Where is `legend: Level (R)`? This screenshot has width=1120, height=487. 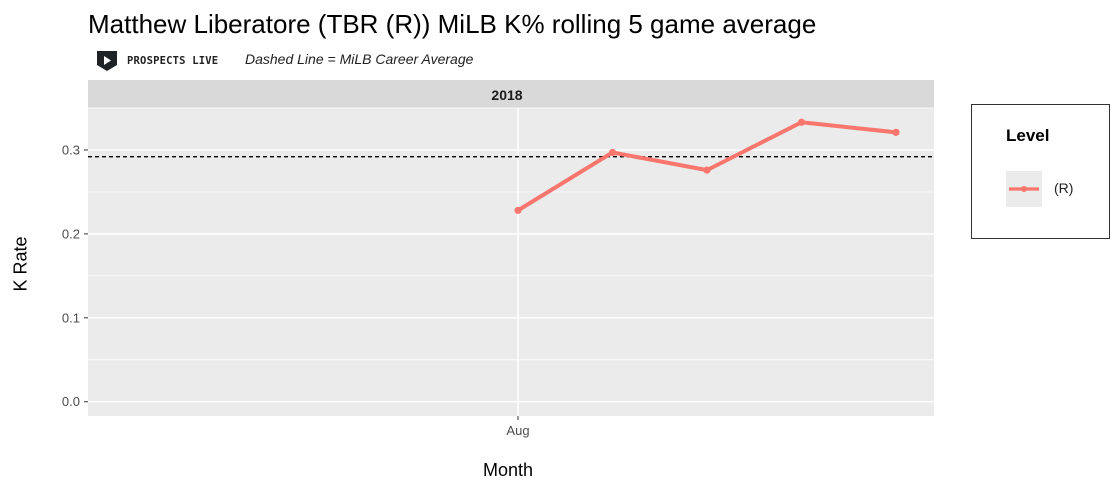 legend: Level (R) is located at coordinates (1040, 171).